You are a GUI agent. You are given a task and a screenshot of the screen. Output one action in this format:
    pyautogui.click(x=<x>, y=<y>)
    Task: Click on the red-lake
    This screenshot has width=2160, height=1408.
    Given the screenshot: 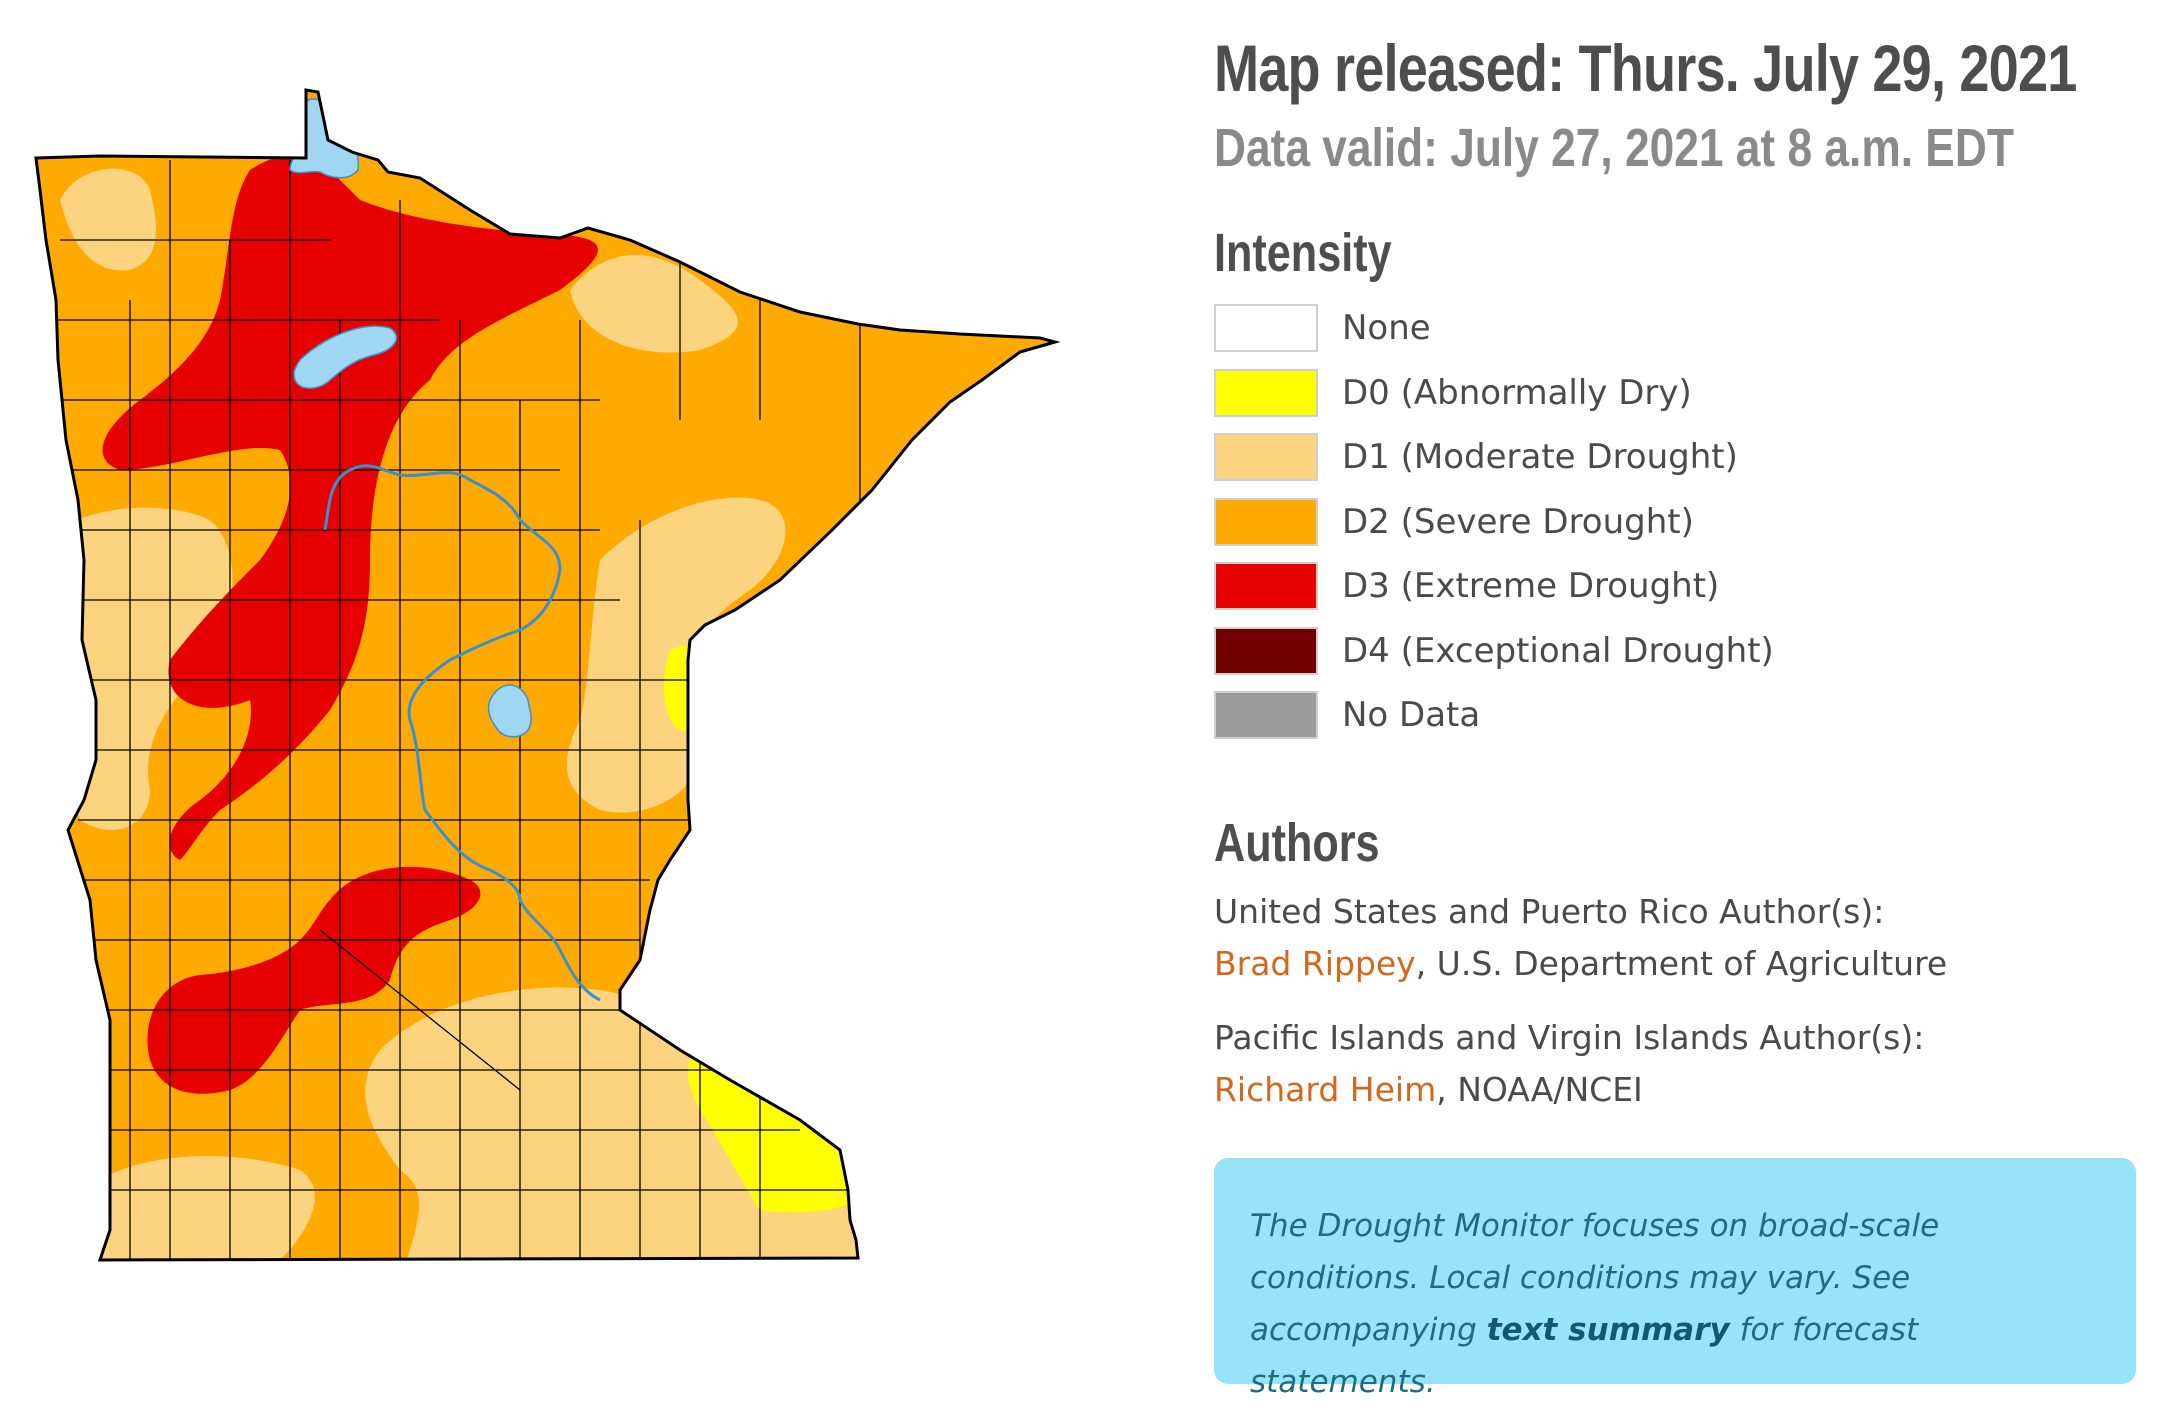 What is the action you would take?
    pyautogui.click(x=345, y=357)
    